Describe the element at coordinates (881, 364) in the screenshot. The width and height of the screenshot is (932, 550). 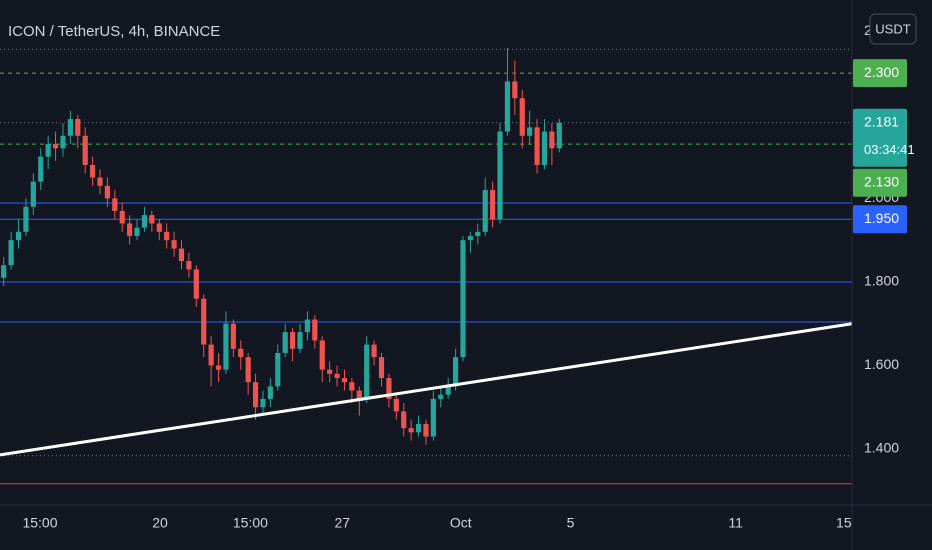
I see `y-tick-label: 1.600` at that location.